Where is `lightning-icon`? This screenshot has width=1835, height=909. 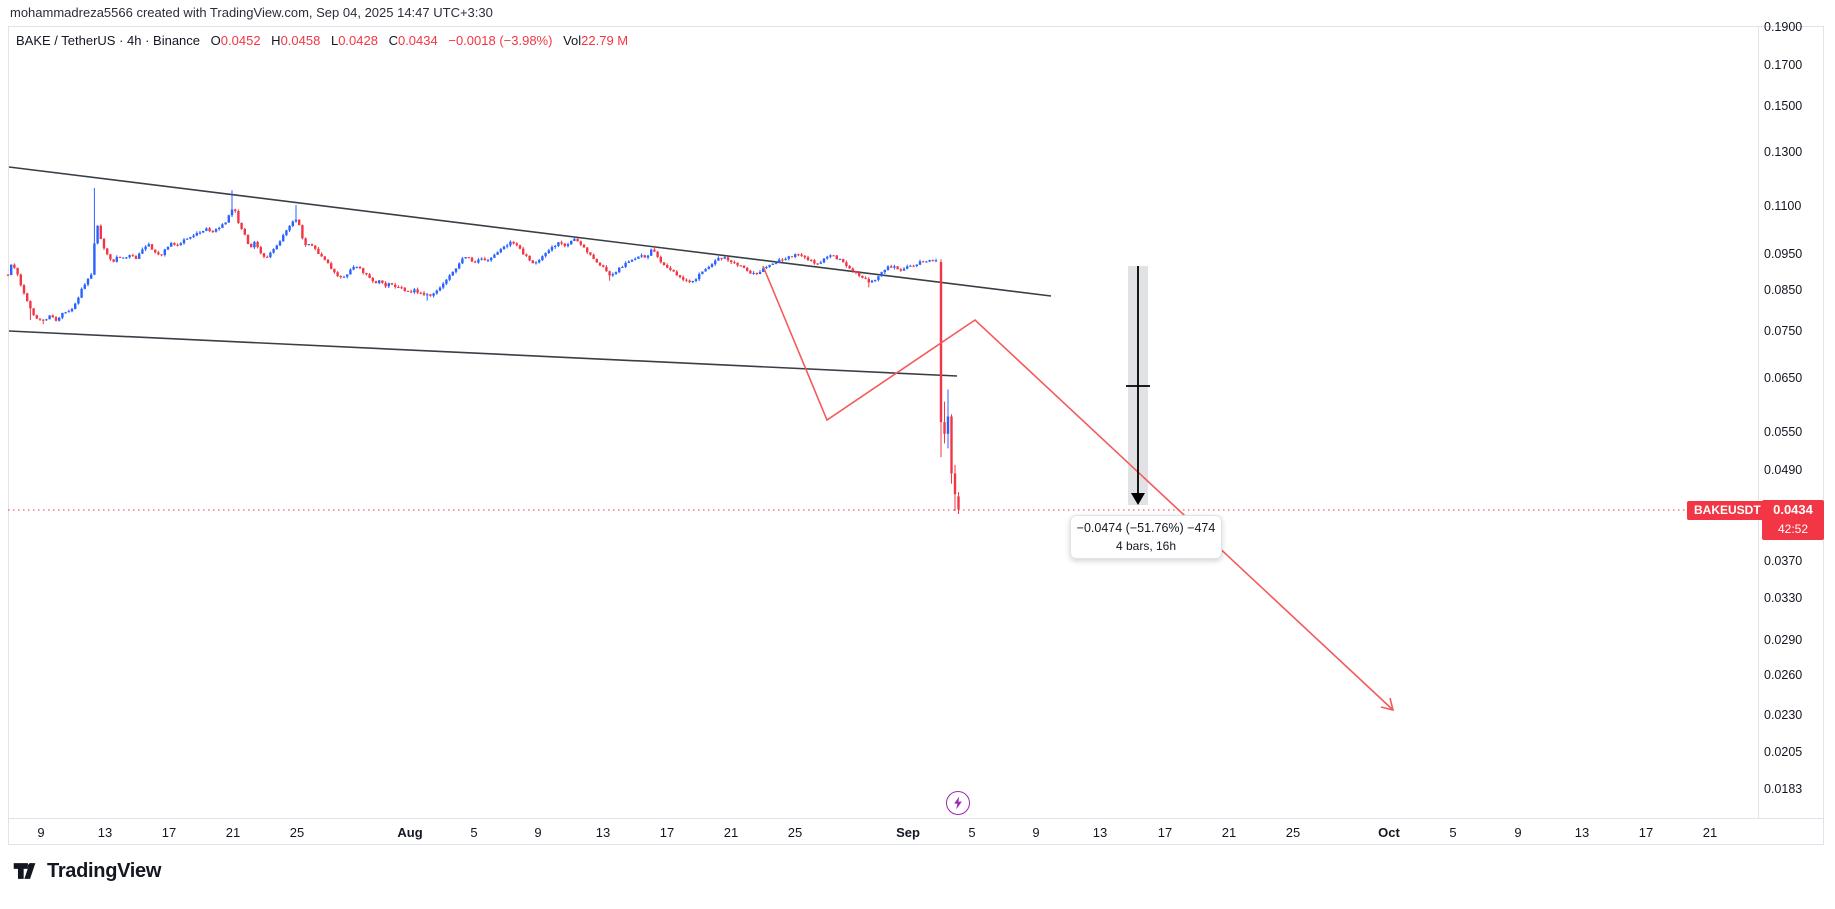
lightning-icon is located at coordinates (958, 803).